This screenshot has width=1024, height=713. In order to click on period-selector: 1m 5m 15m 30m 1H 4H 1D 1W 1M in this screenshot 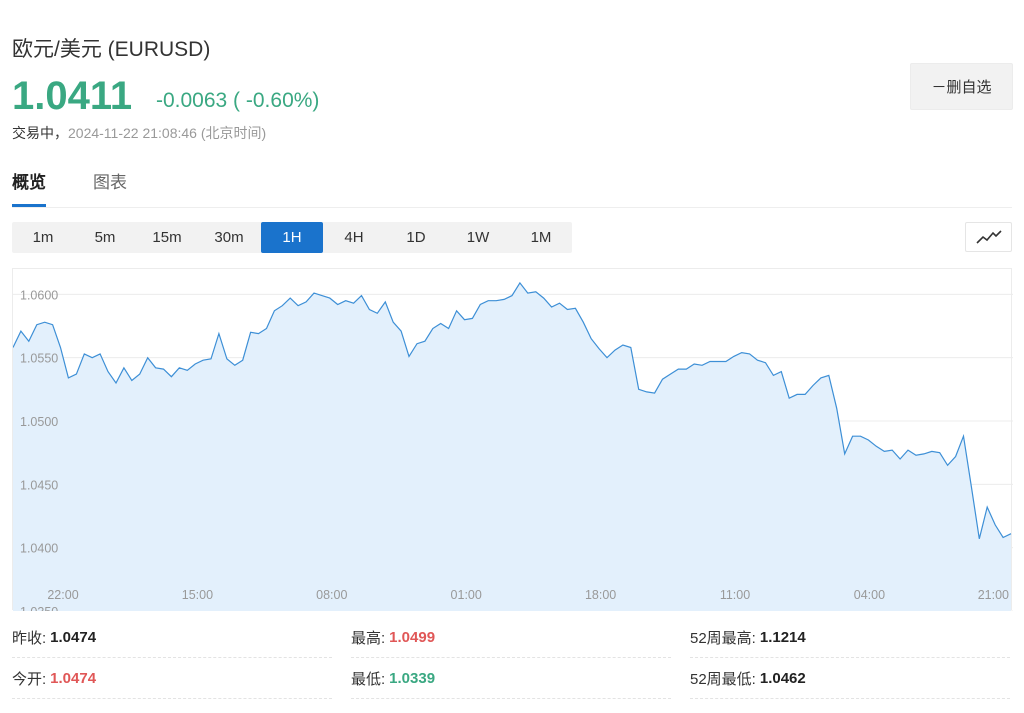, I will do `click(292, 237)`.